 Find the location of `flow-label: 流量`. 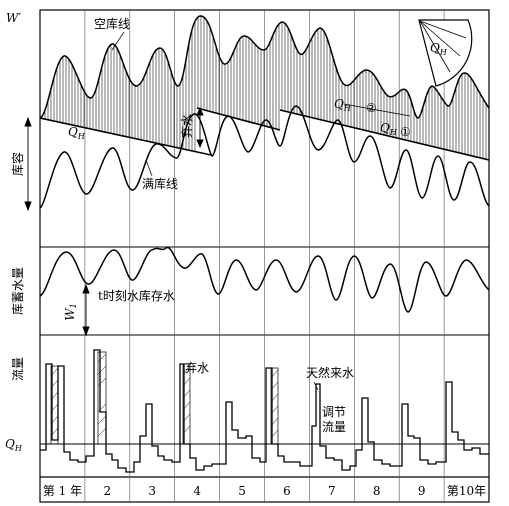

flow-label: 流量 is located at coordinates (18, 369).